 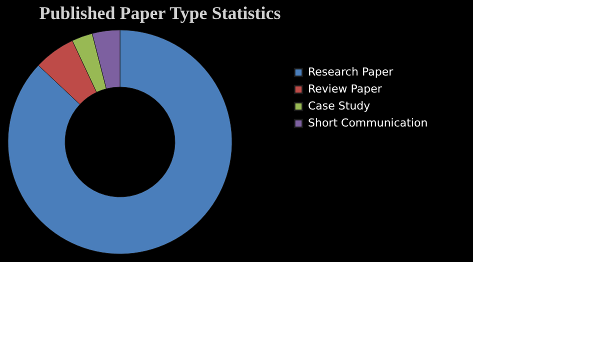 What do you see at coordinates (351, 72) in the screenshot?
I see `legend-label: Research Paper` at bounding box center [351, 72].